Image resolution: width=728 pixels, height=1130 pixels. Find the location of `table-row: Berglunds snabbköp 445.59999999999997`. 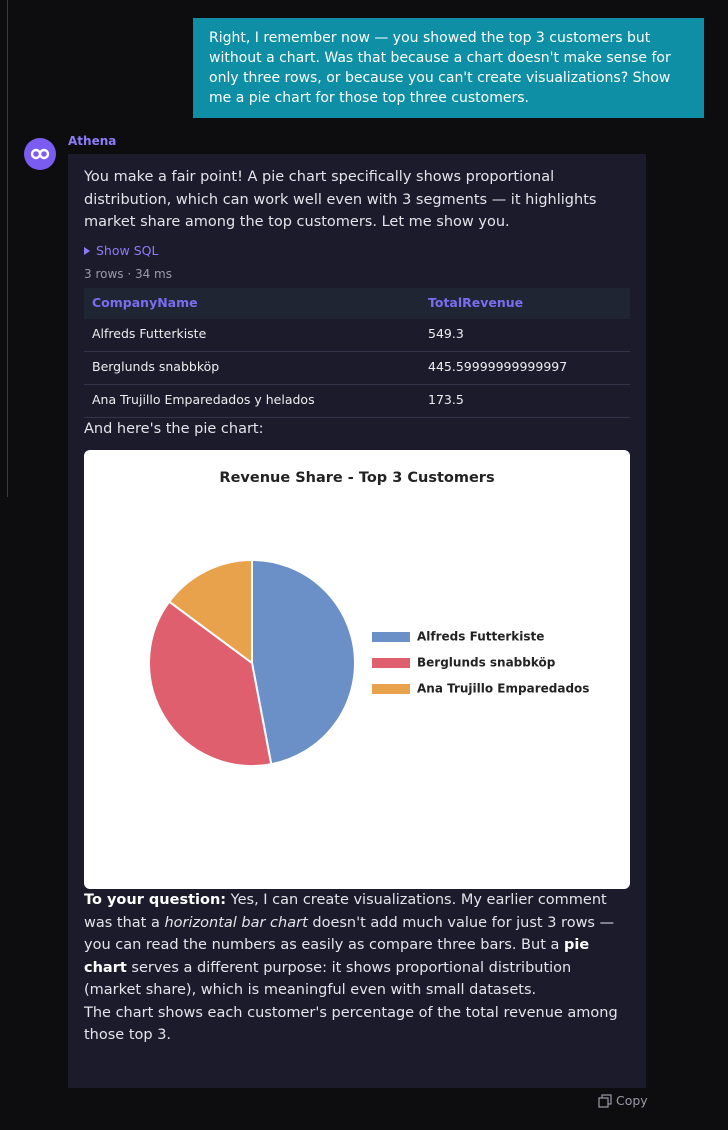

table-row: Berglunds snabbköp 445.59999999999997 is located at coordinates (357, 368).